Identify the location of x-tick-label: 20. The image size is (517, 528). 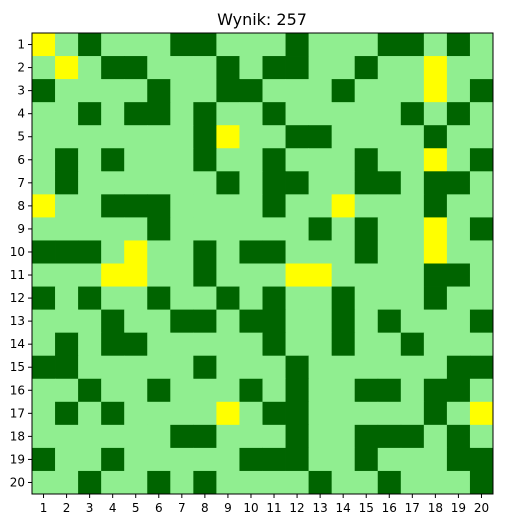
(481, 508).